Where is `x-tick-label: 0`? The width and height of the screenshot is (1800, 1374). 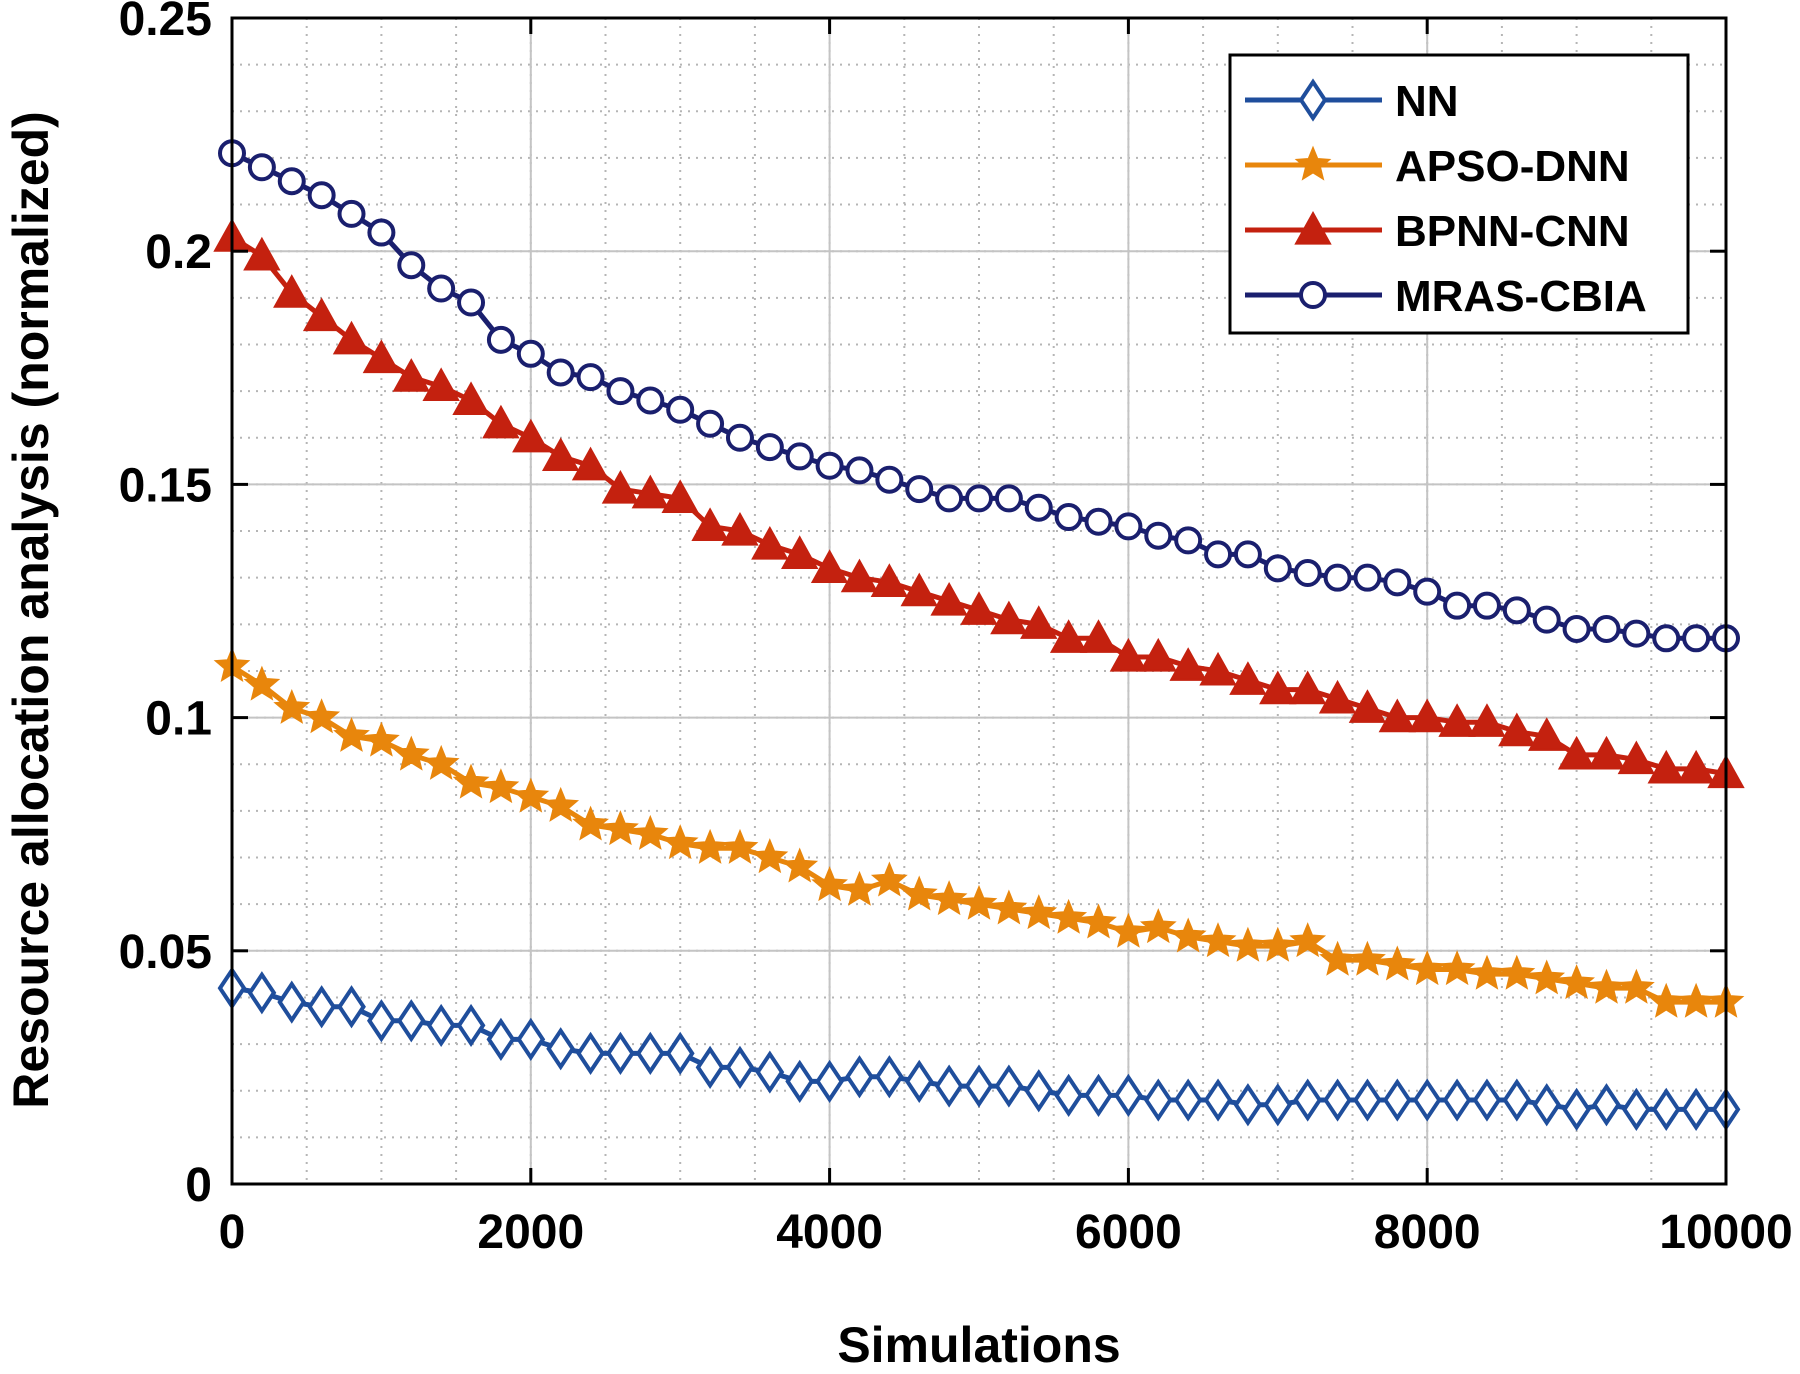
x-tick-label: 0 is located at coordinates (232, 1232).